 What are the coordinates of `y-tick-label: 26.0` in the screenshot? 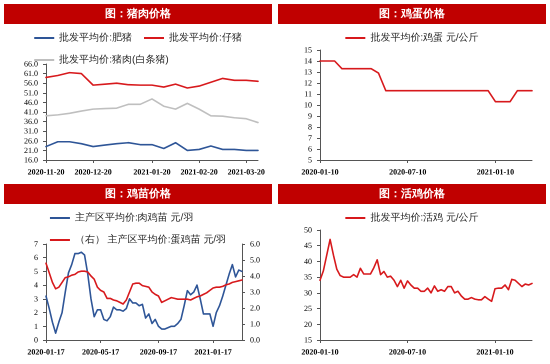 It's located at (31, 141).